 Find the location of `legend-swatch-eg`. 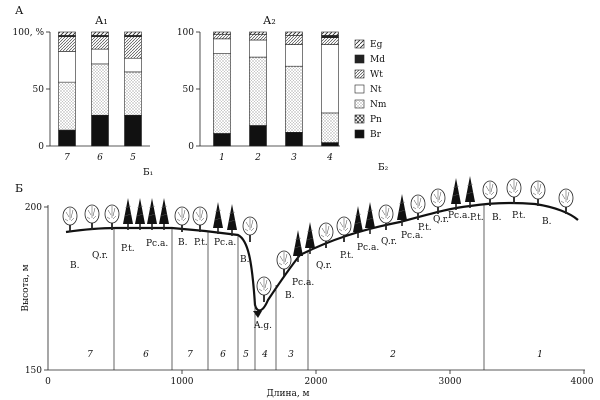

legend-swatch-eg is located at coordinates (359, 44).